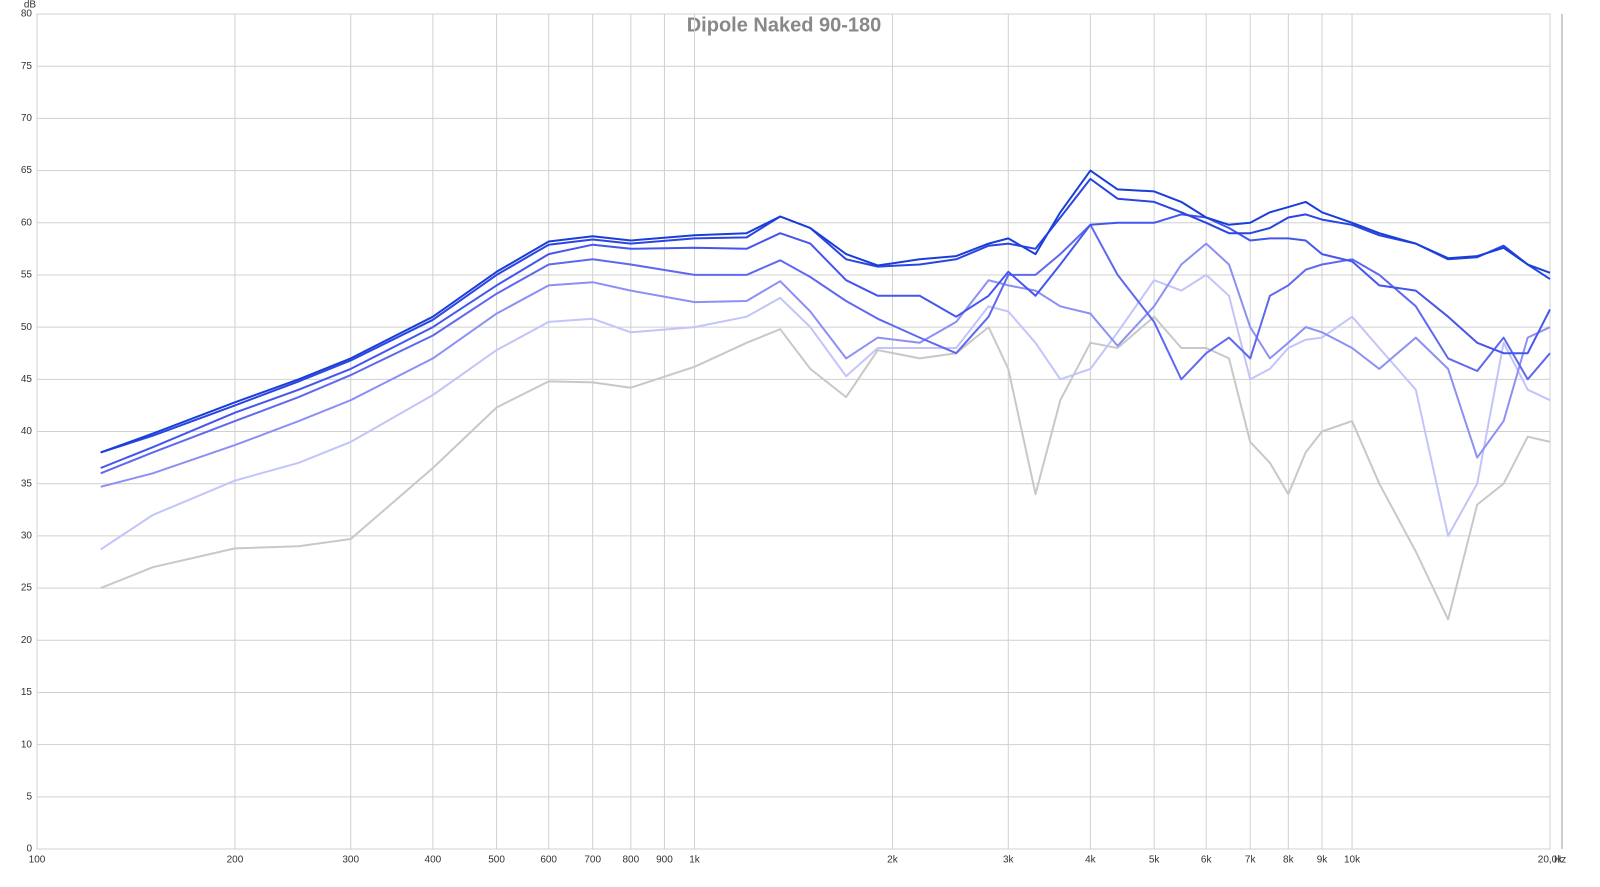 The height and width of the screenshot is (887, 1600). What do you see at coordinates (27, 222) in the screenshot?
I see `y-tick-label: 60` at bounding box center [27, 222].